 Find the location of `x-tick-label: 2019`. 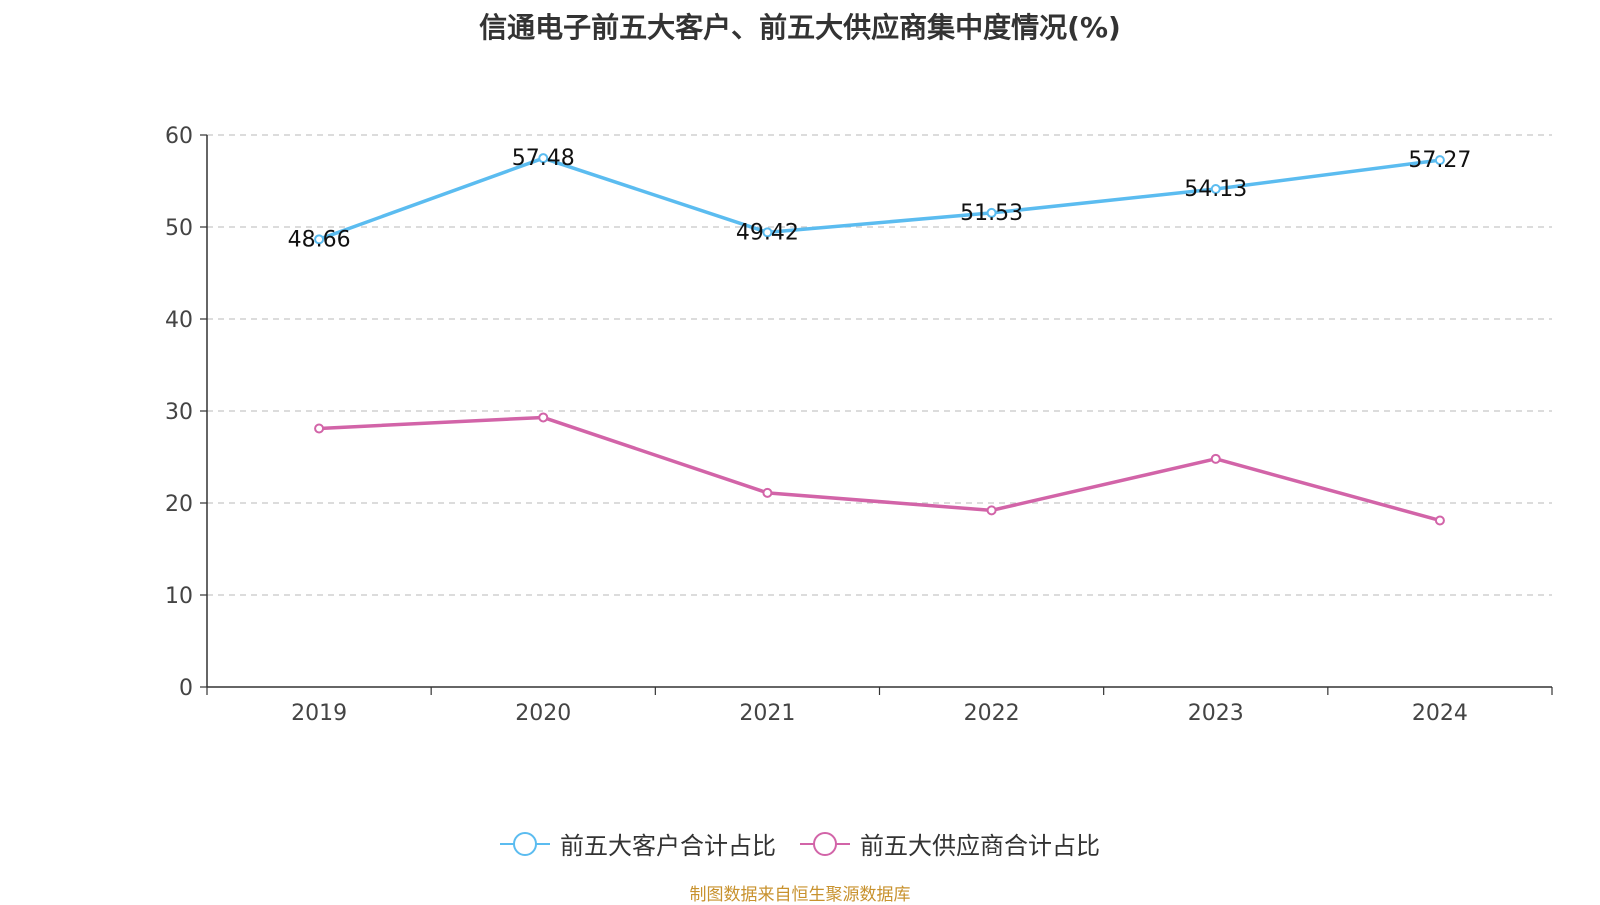

x-tick-label: 2019 is located at coordinates (319, 713).